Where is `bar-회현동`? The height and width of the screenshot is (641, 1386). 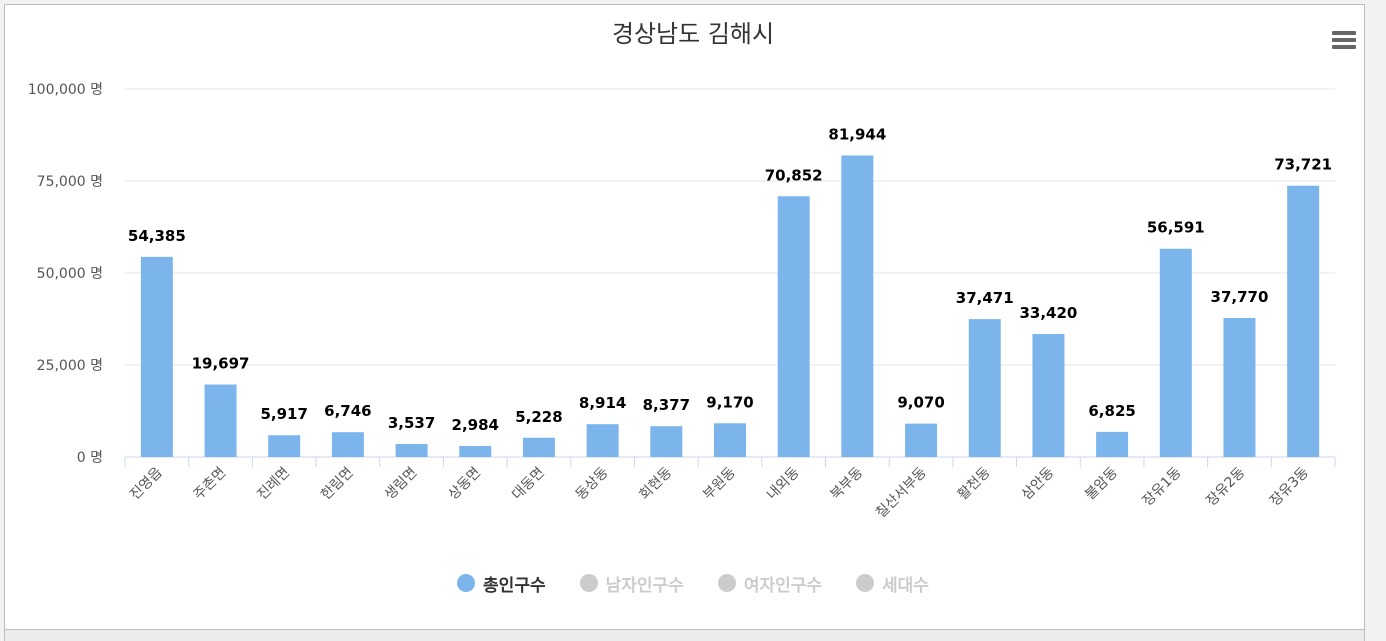 bar-회현동 is located at coordinates (666, 441).